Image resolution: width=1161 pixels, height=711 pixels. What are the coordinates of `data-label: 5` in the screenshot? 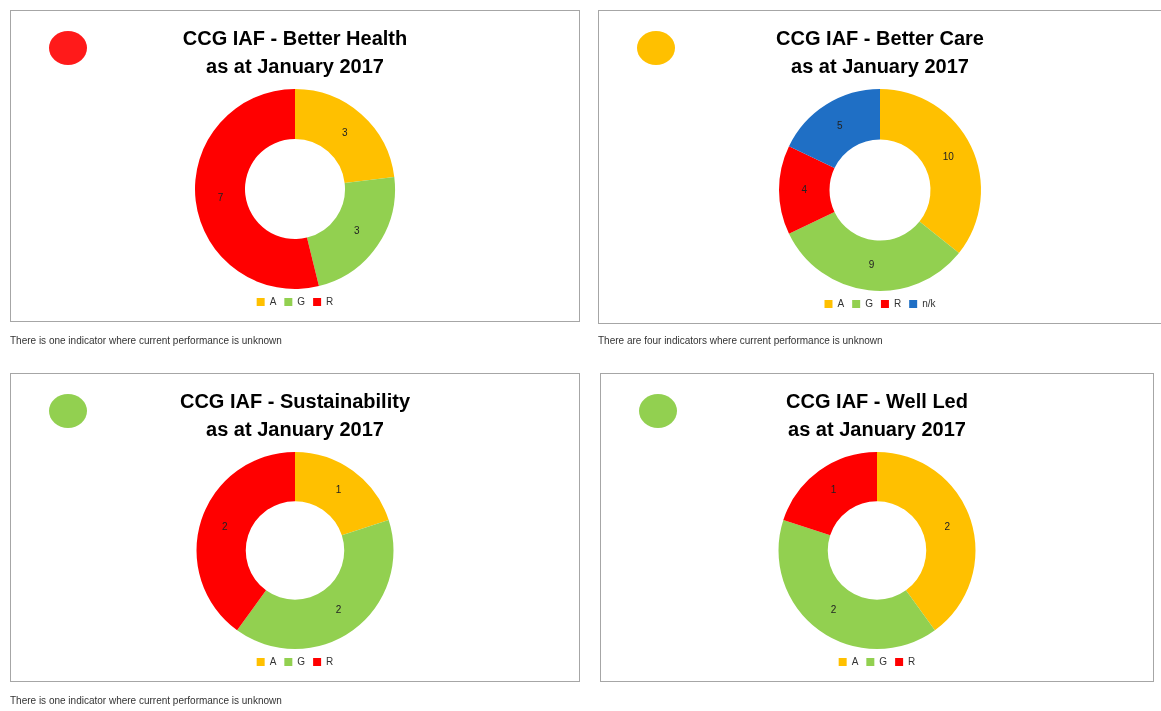 It's located at (839, 125).